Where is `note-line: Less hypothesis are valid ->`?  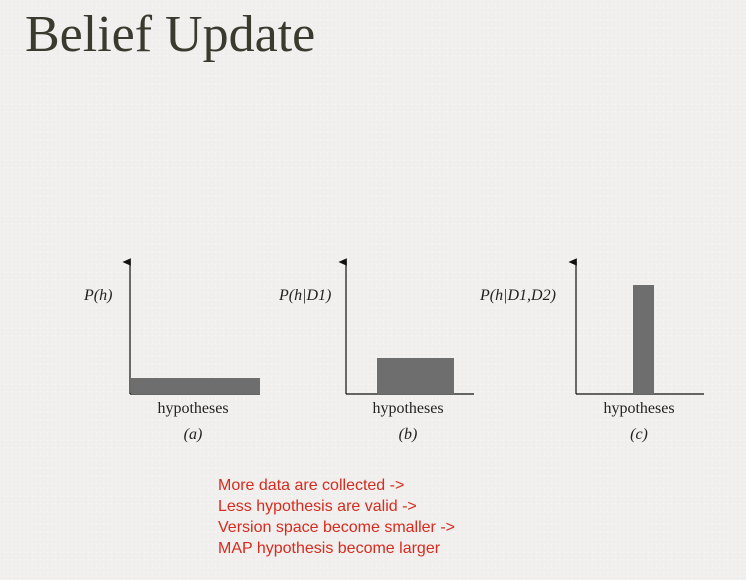
note-line: Less hypothesis are valid -> is located at coordinates (317, 506).